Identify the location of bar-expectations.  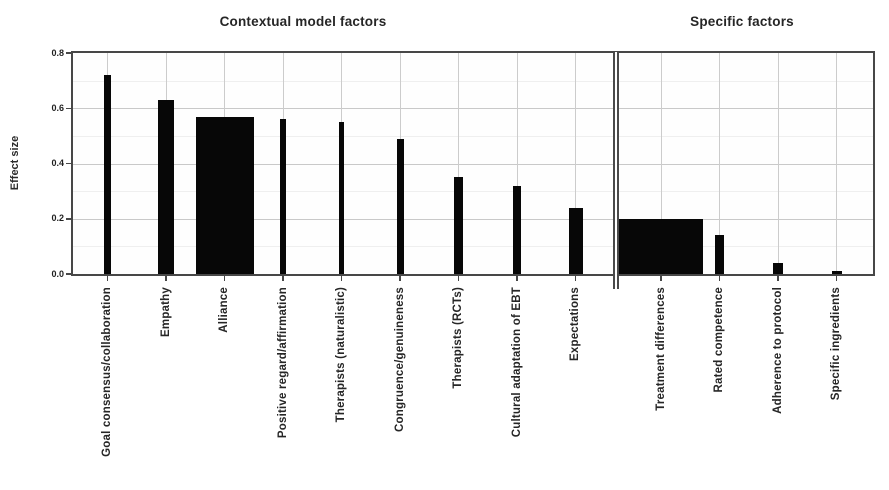
(575, 240).